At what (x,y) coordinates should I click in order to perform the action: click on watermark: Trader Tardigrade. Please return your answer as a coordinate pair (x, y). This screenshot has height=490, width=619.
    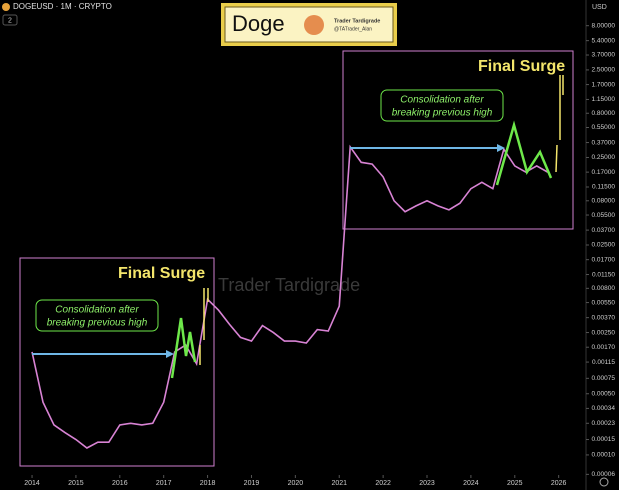
    Looking at the image, I should click on (289, 285).